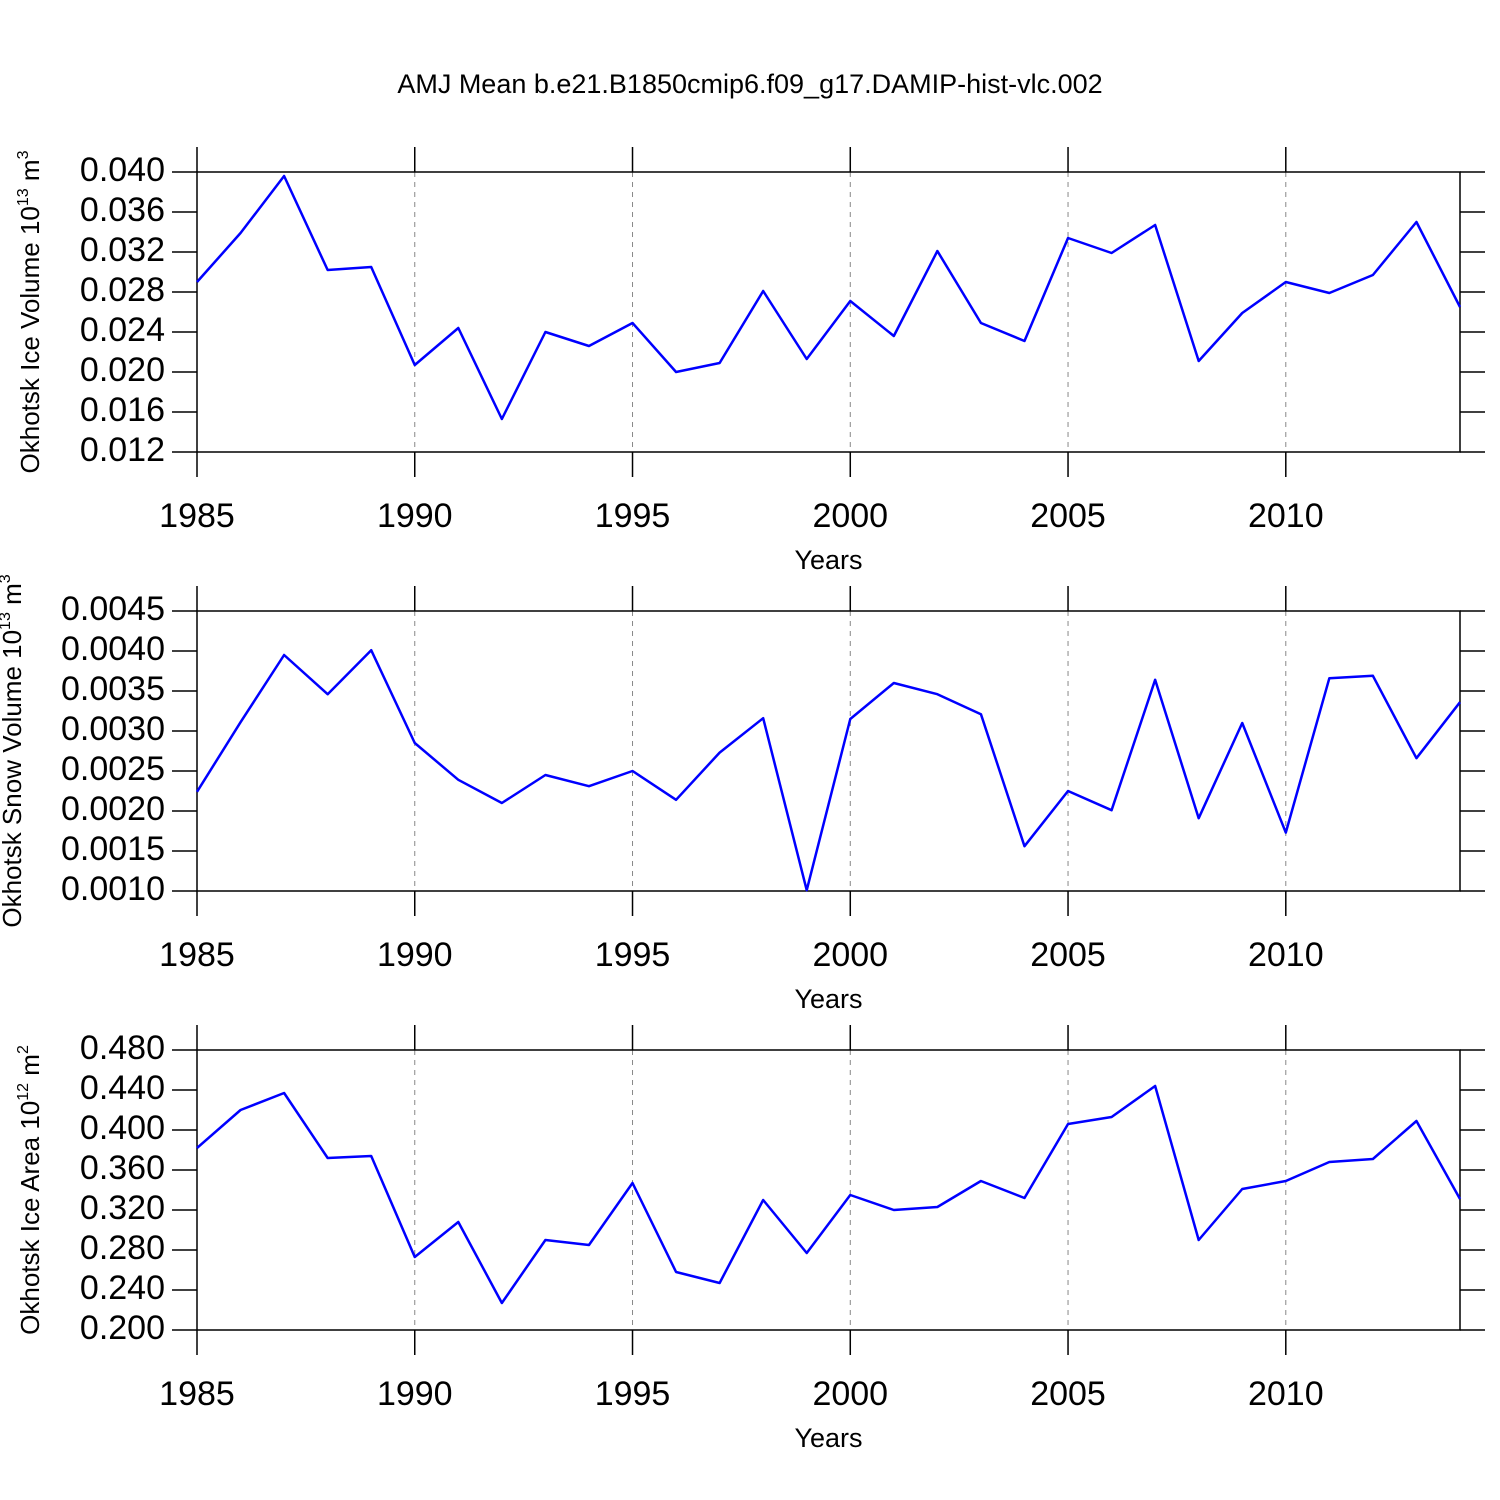  Describe the element at coordinates (122, 330) in the screenshot. I see `y-tick-label: 0.024` at that location.